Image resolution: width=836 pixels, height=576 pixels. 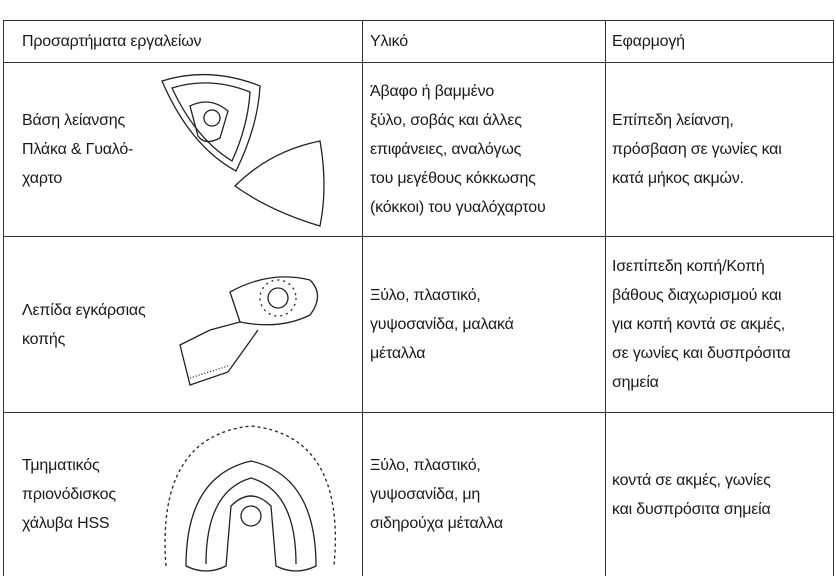 I want to click on cell-text-line: χάλυβα HSS, so click(x=66, y=523).